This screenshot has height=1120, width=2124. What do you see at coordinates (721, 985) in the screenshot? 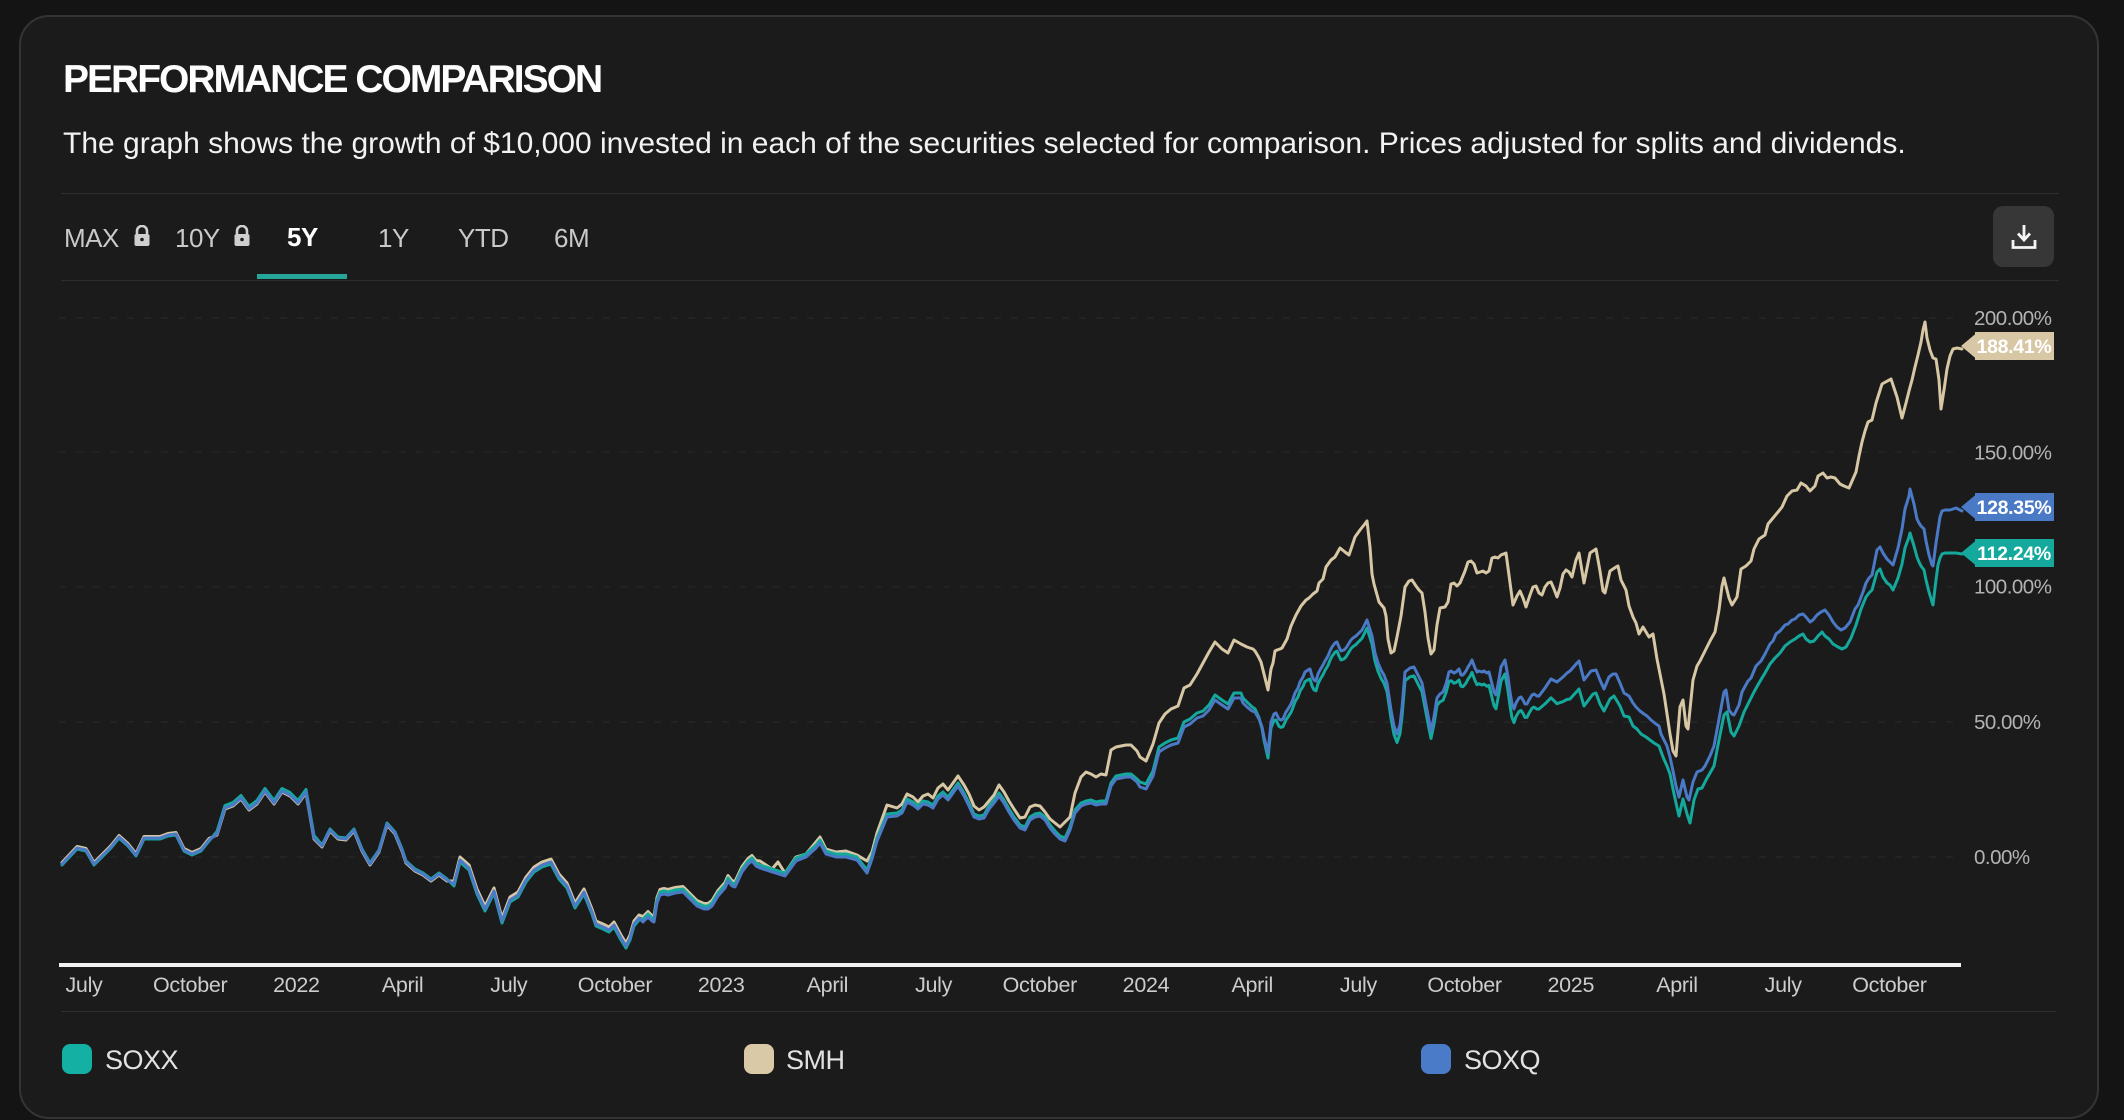
I see `svg-text: 2023` at bounding box center [721, 985].